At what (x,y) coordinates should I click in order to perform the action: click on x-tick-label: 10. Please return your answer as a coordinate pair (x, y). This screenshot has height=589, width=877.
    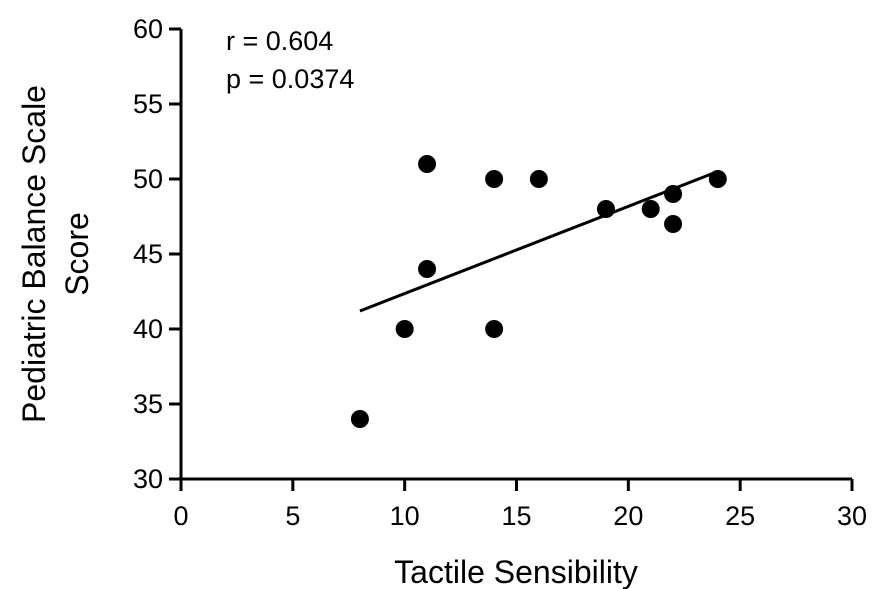
    Looking at the image, I should click on (405, 516).